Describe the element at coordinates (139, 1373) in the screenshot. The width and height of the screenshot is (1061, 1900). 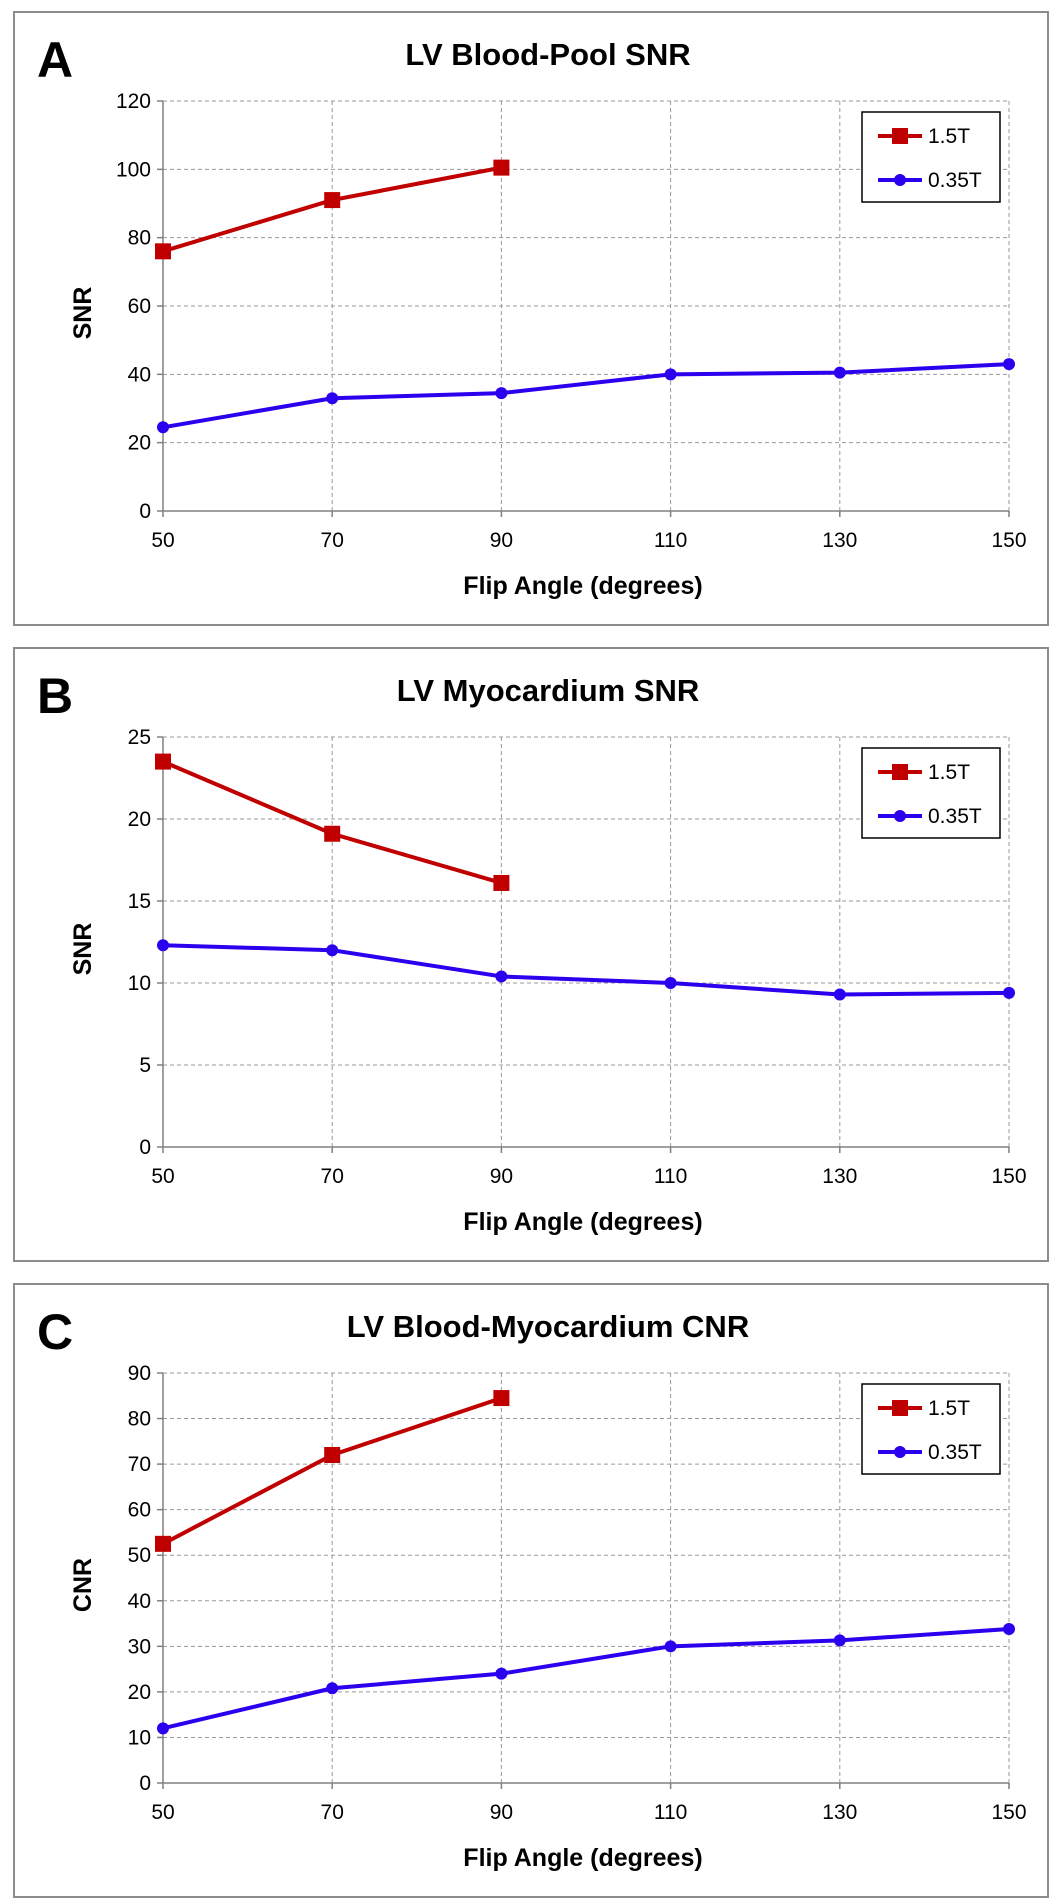
I see `y-tick-label: 90` at that location.